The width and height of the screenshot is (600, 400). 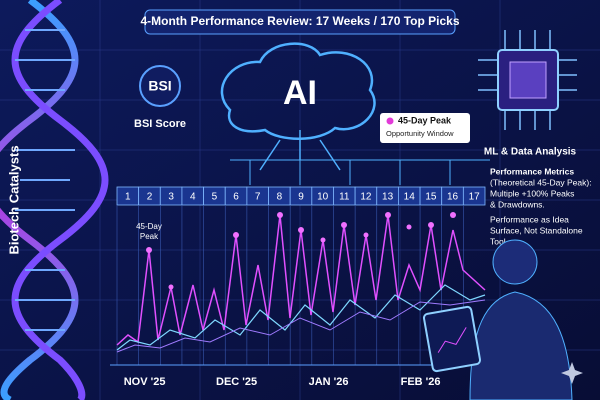 What do you see at coordinates (150, 197) in the screenshot?
I see `week-label: 2` at bounding box center [150, 197].